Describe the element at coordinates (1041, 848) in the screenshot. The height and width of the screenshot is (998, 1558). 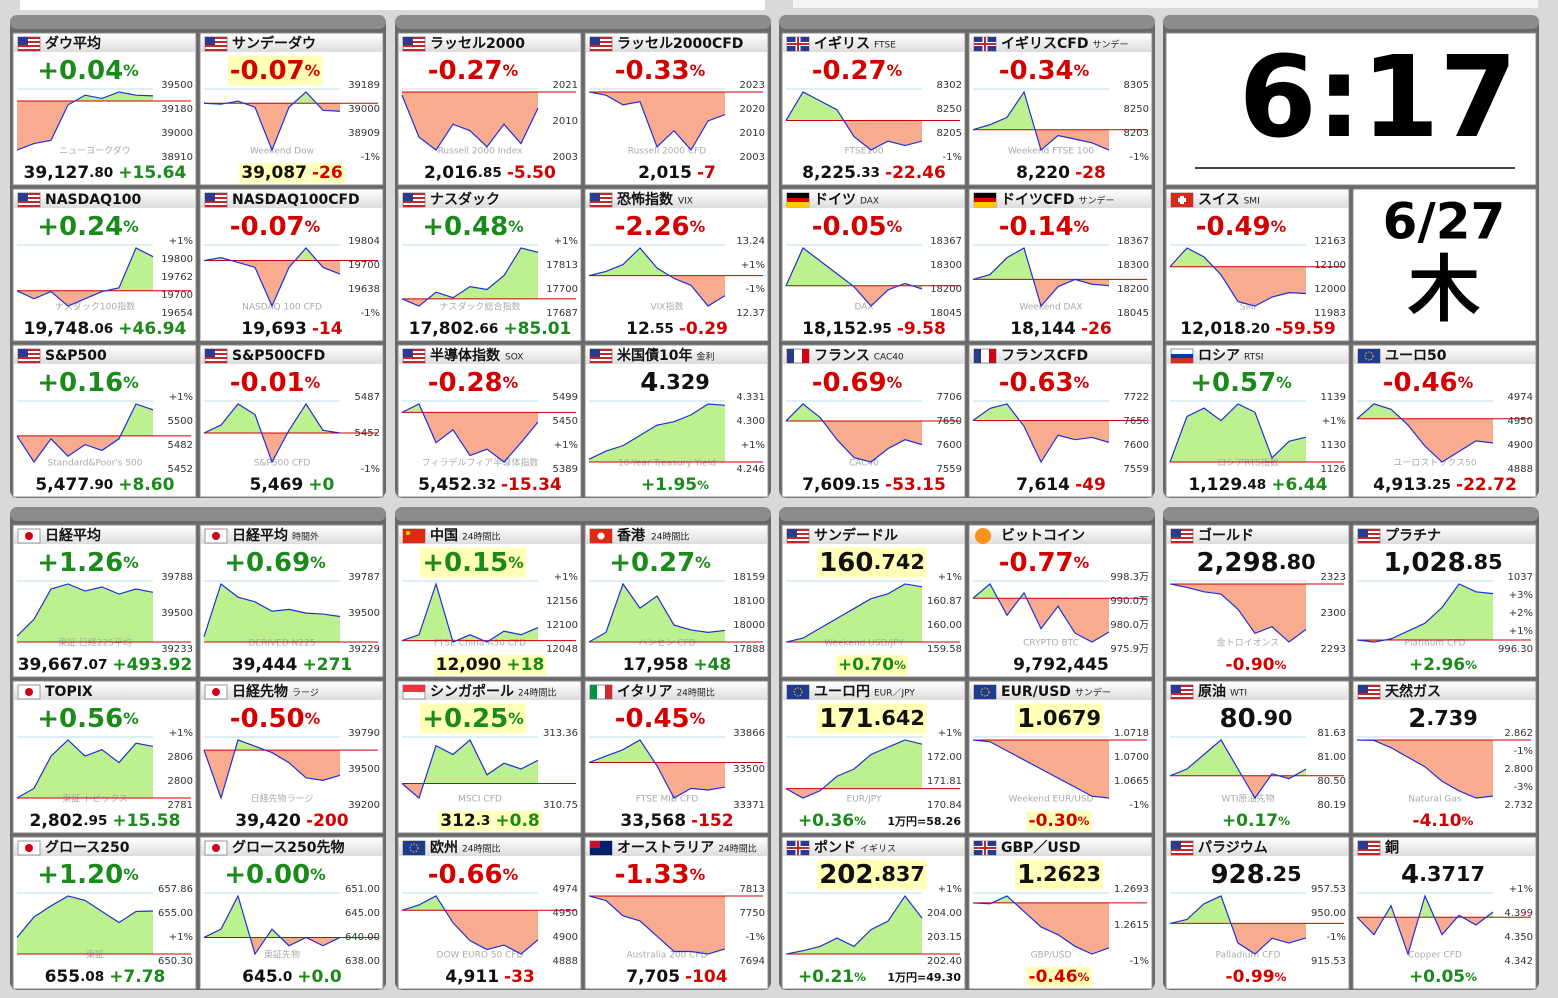
I see `tile-name: GBP／USD` at that location.